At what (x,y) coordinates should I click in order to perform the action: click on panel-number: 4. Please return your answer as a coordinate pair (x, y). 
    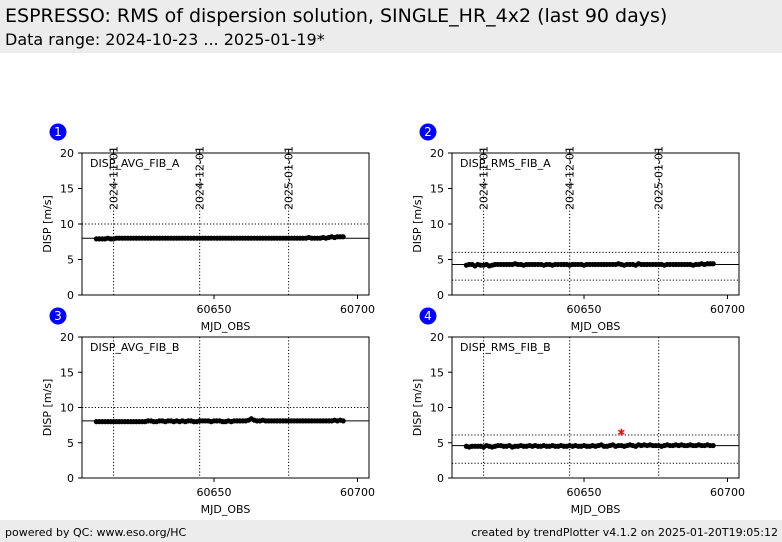
    Looking at the image, I should click on (428, 316).